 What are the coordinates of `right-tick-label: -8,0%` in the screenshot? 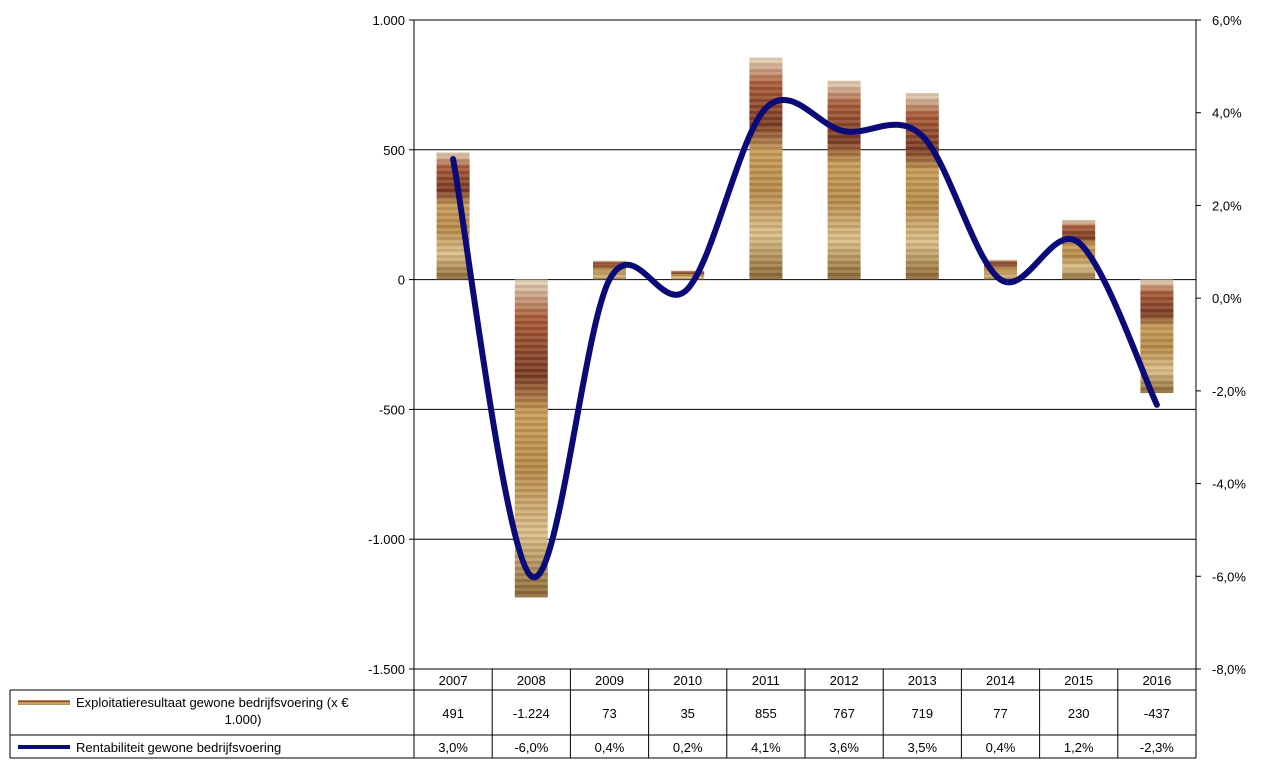 It's located at (1229, 669).